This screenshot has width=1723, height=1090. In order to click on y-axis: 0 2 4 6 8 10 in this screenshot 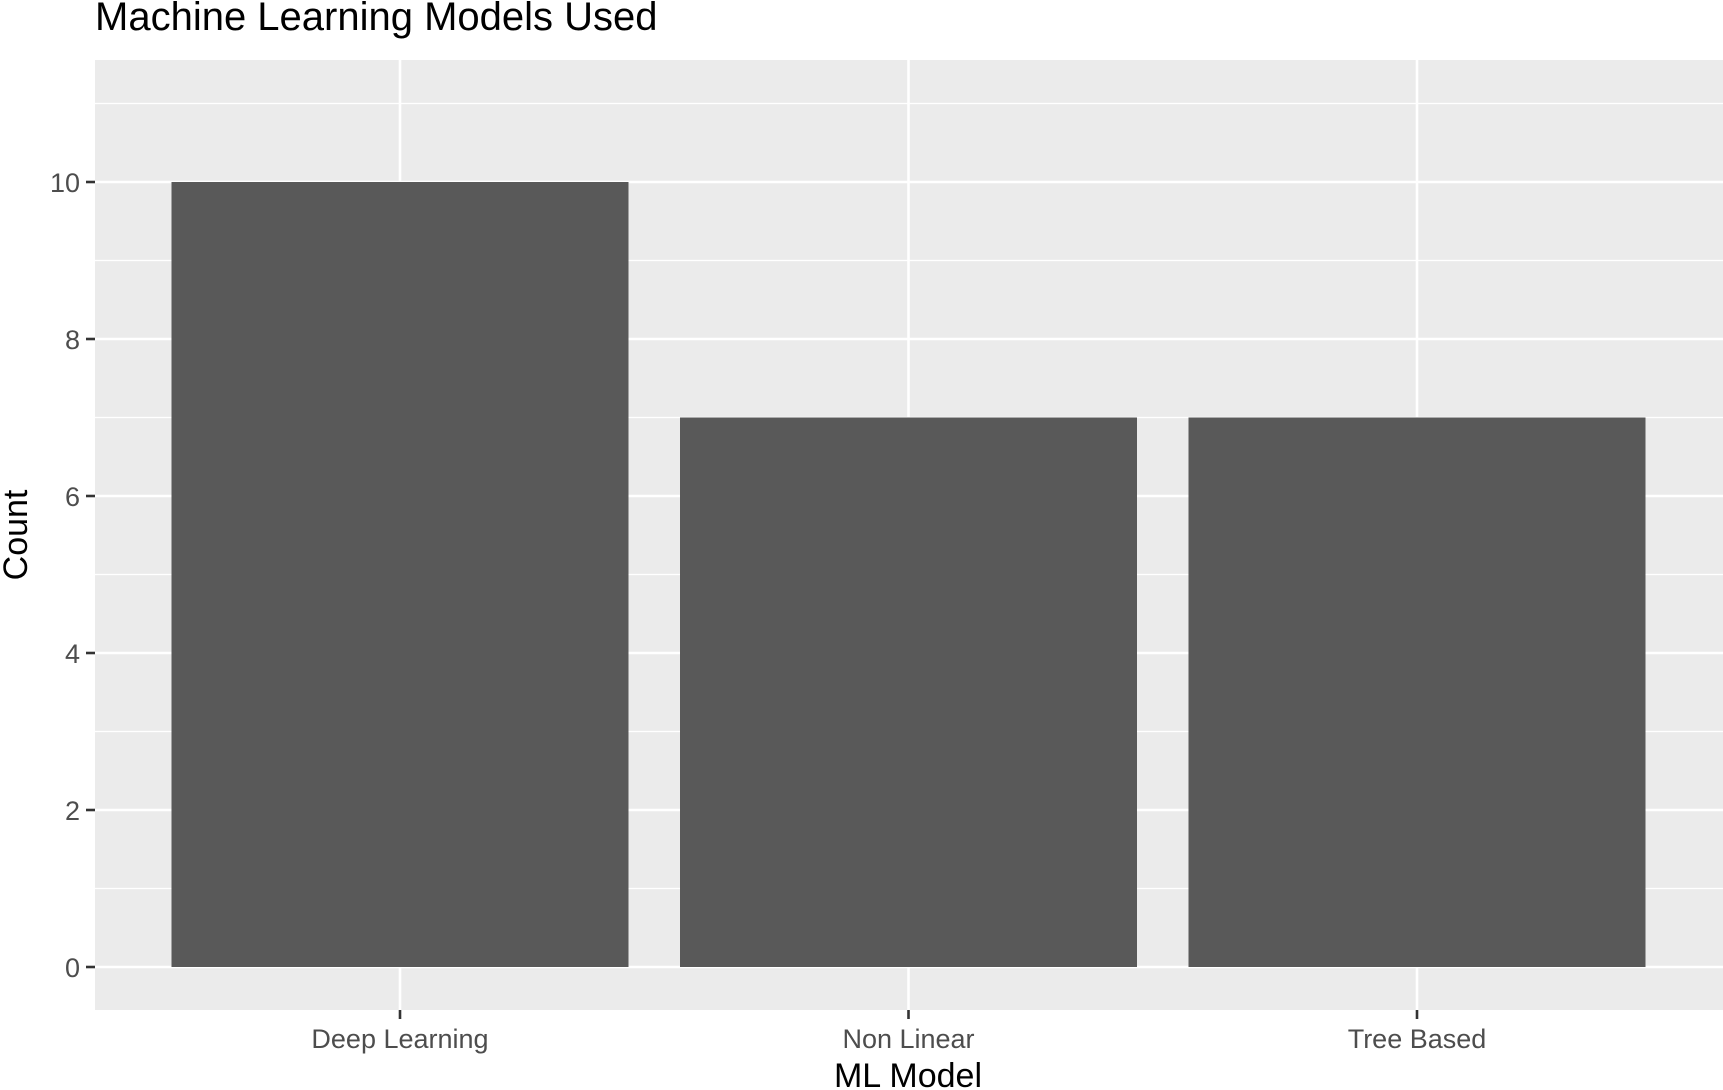, I will do `click(72, 575)`.